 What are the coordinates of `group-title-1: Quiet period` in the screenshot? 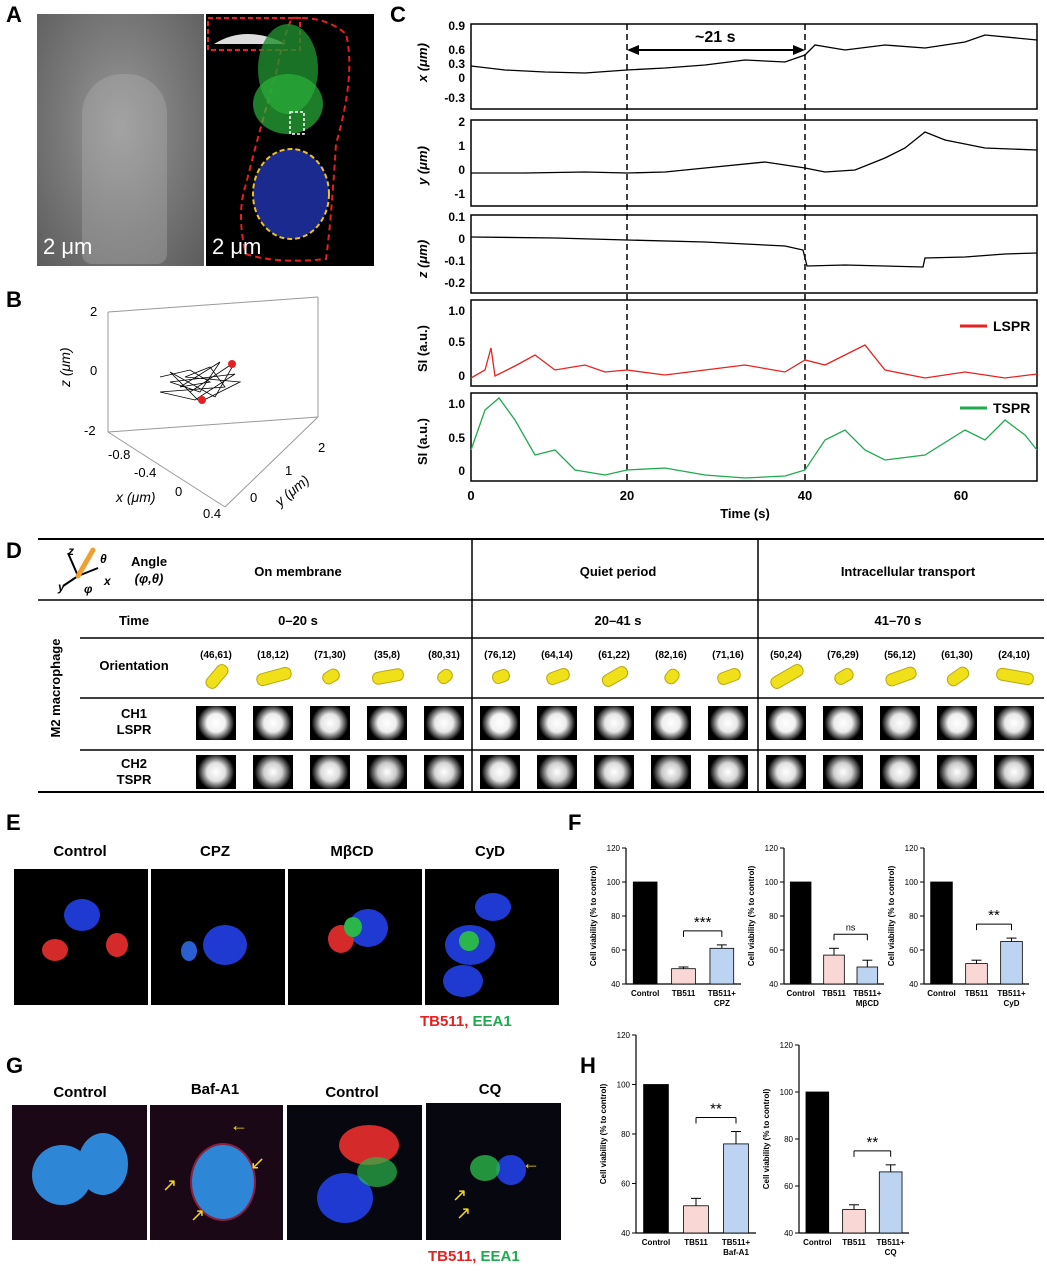 It's located at (618, 571).